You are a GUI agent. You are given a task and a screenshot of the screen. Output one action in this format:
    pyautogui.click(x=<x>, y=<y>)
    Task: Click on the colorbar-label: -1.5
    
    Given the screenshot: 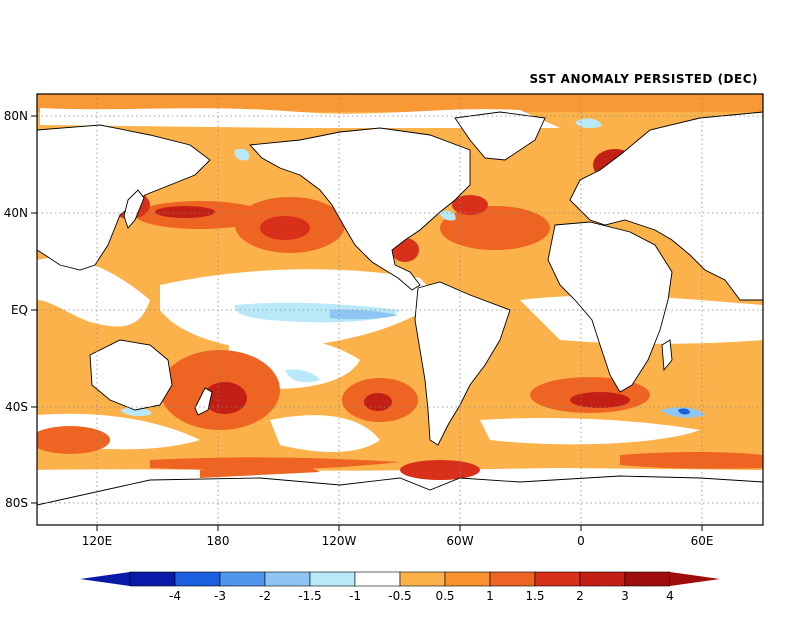 What is the action you would take?
    pyautogui.click(x=309, y=596)
    